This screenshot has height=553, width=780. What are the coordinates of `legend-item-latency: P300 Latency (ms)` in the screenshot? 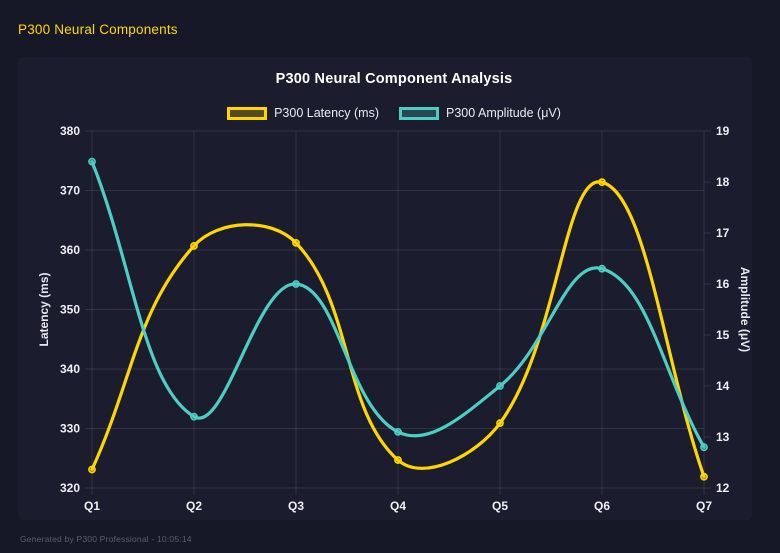 It's located at (303, 113).